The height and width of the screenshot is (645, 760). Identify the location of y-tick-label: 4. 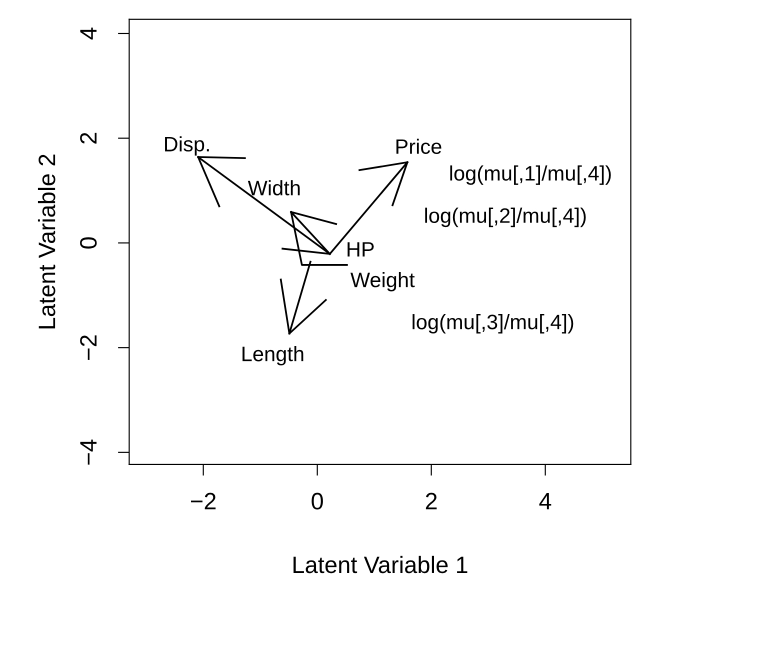
(88, 34).